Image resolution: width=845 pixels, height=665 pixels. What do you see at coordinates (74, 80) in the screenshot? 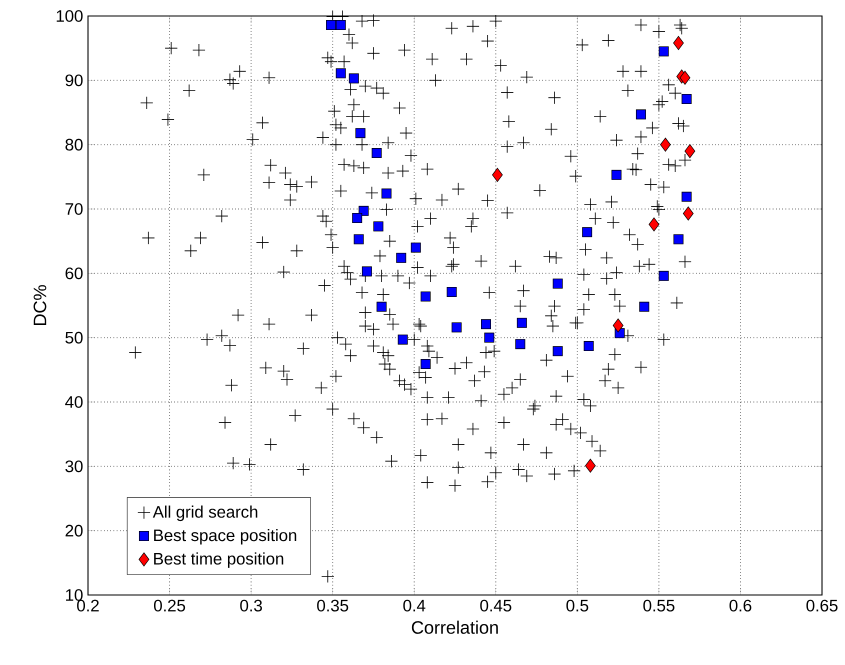
I see `y-tick-label: 90` at bounding box center [74, 80].